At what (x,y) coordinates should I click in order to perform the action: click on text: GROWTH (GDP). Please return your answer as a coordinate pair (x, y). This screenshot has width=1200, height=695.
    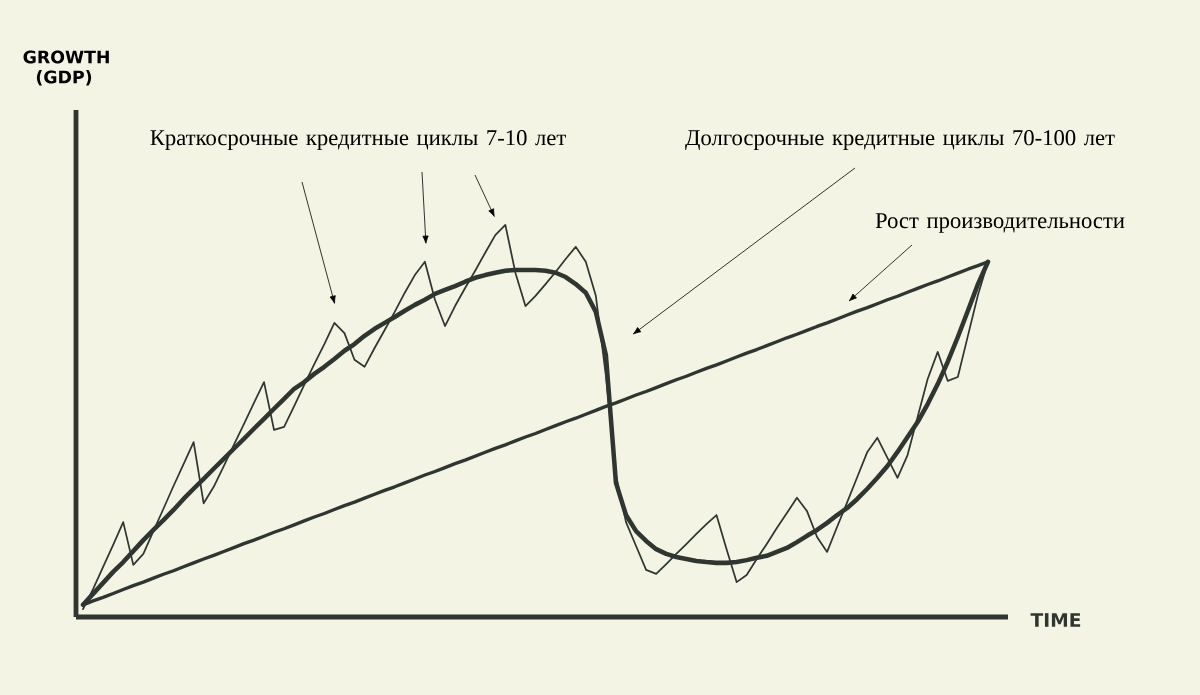
    Looking at the image, I should click on (66, 68).